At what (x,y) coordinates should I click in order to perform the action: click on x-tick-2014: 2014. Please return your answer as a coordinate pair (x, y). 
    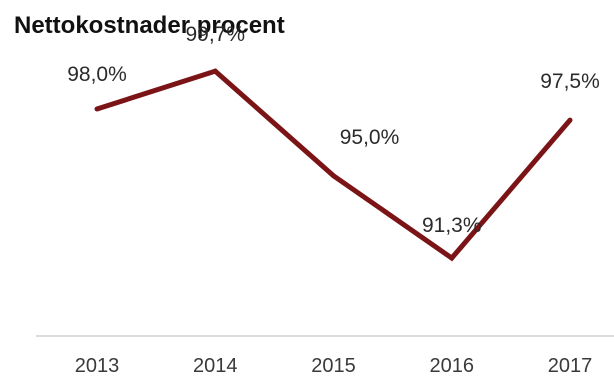
    Looking at the image, I should click on (215, 365).